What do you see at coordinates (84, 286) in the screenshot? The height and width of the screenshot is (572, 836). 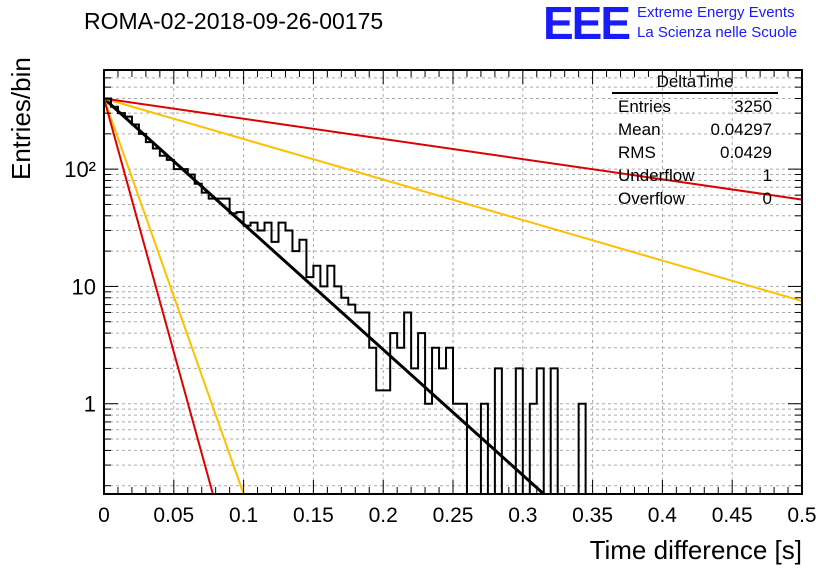 I see `y-tick-label: 10` at bounding box center [84, 286].